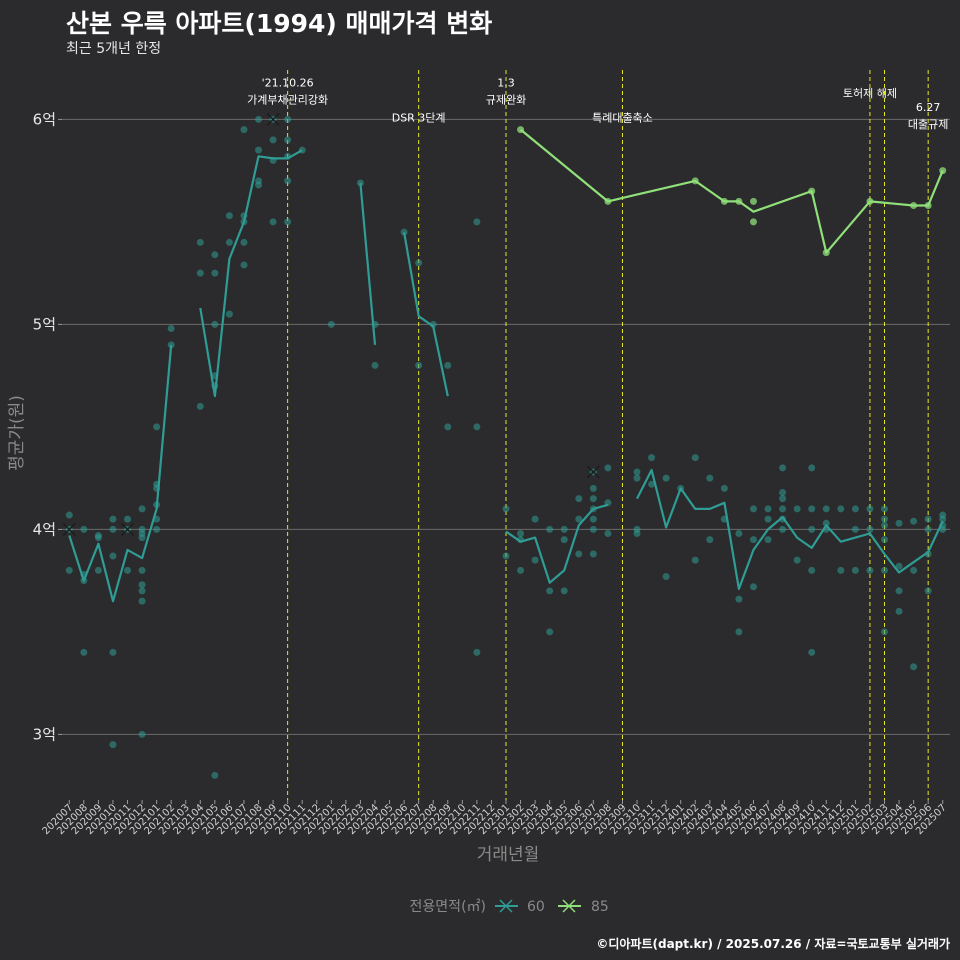 The image size is (960, 960). Describe the element at coordinates (506, 100) in the screenshot. I see `policy-label: 규제완화` at that location.